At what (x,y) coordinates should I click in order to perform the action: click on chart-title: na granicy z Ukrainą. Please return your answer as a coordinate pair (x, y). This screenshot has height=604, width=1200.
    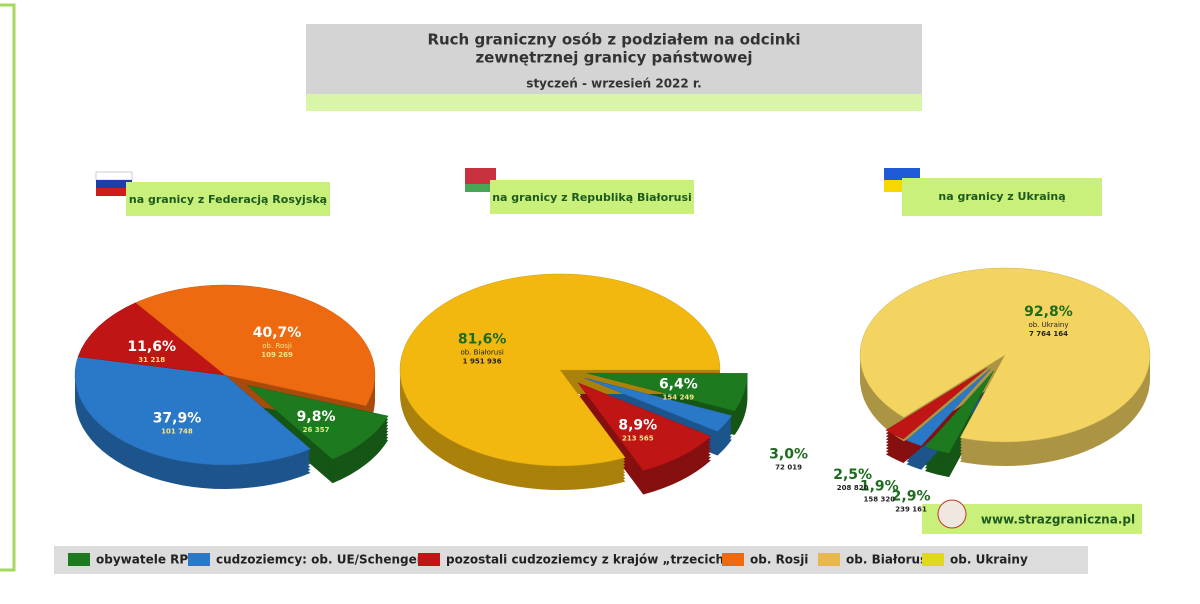
    Looking at the image, I should click on (1001, 196).